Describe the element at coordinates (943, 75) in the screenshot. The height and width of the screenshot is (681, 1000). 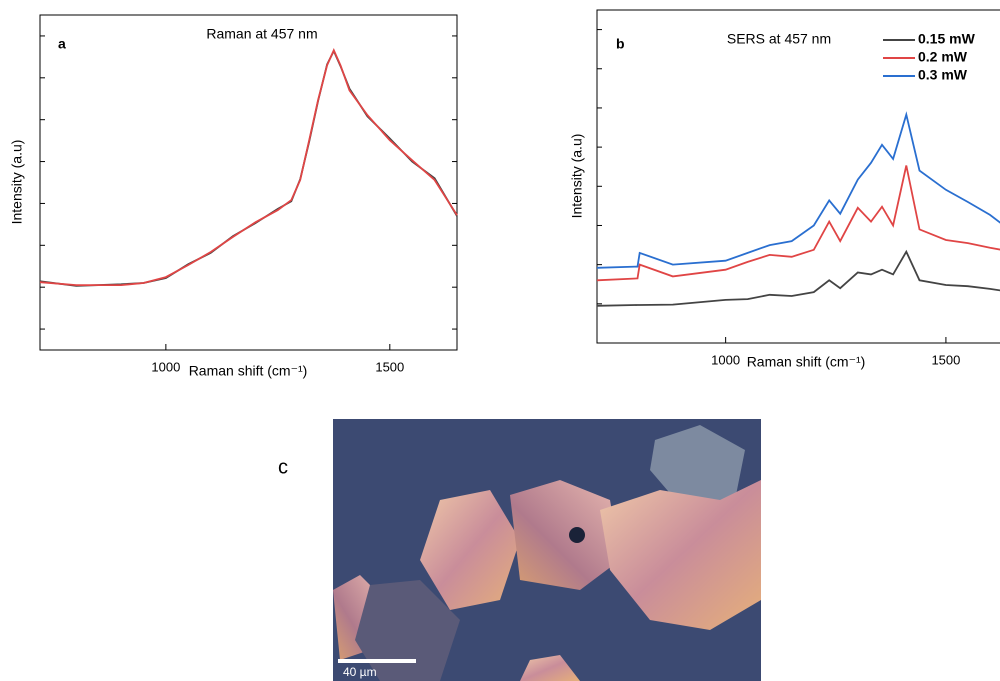
I see `legend-label: 0.3 mW` at that location.